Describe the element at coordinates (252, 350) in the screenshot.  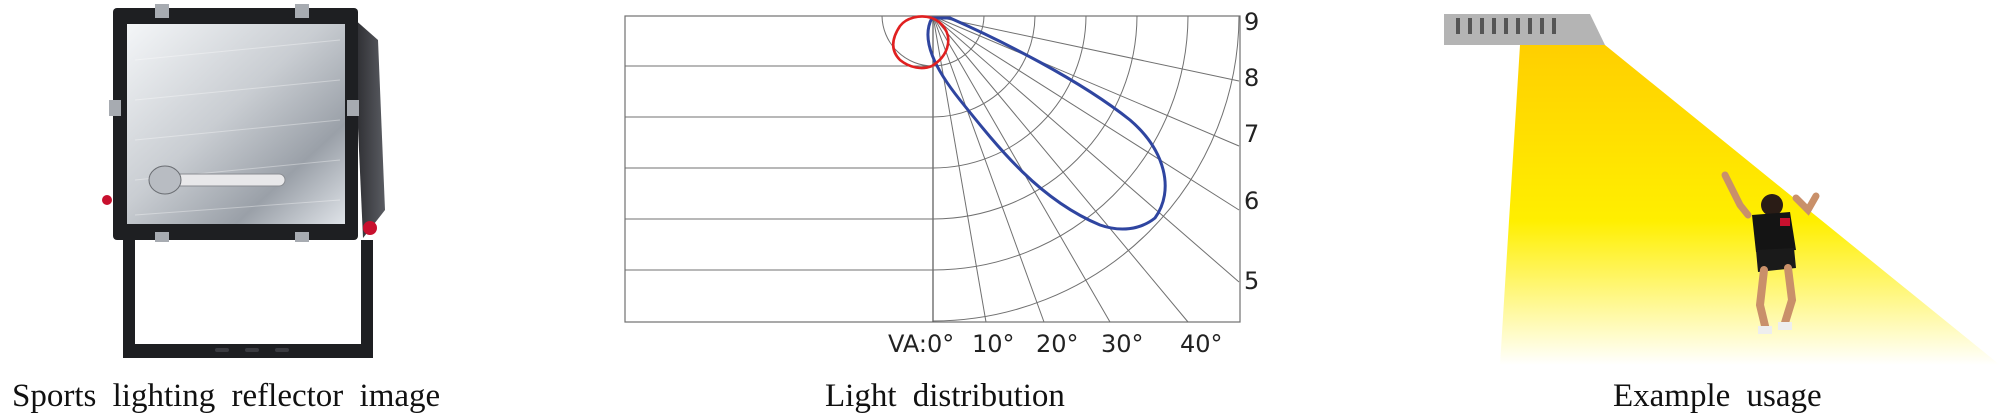
I see `bracket-holes` at that location.